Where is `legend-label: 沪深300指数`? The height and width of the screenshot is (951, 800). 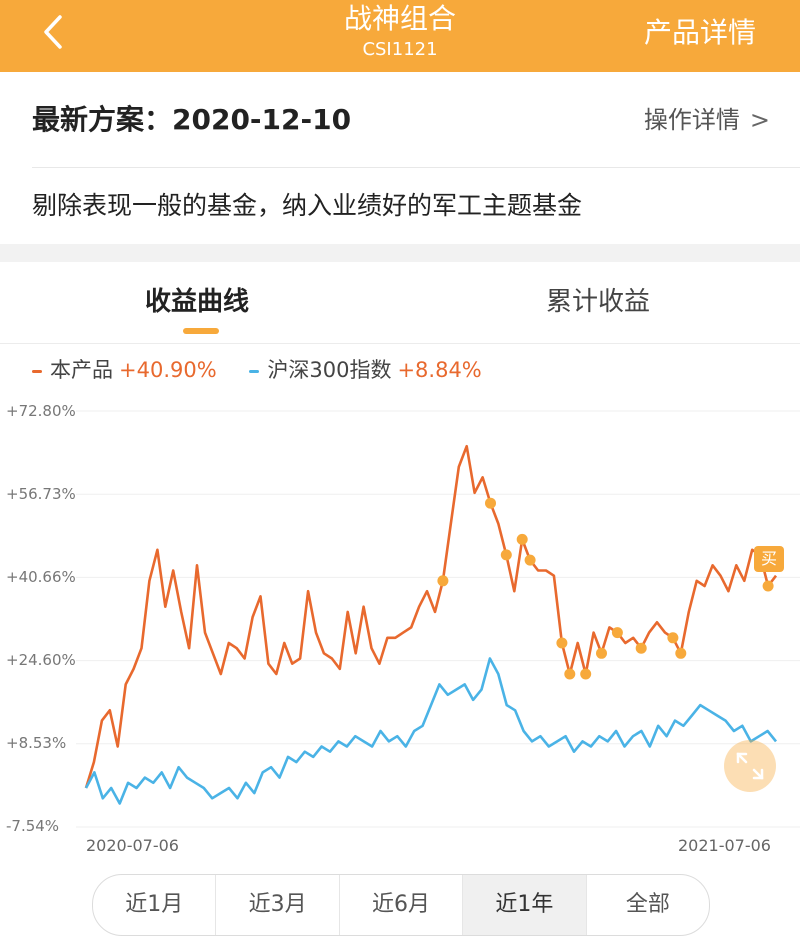
legend-label: 沪深300指数 is located at coordinates (329, 370).